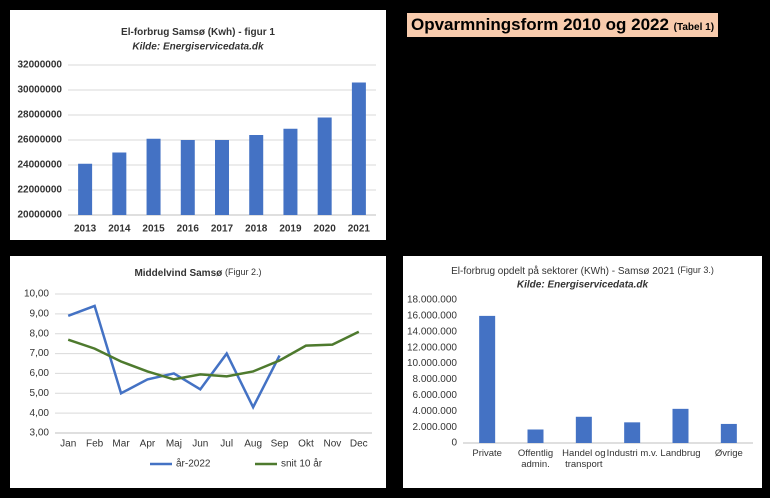 This screenshot has height=498, width=770. I want to click on y-tick-label: 30000000, so click(40, 90).